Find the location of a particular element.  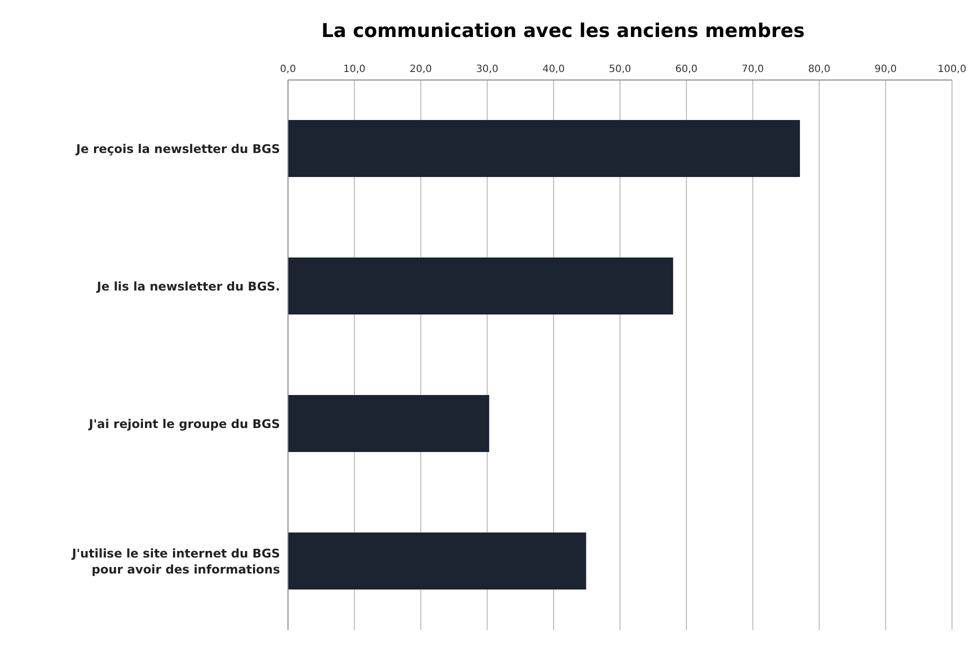

x-tick-label: 20,0 is located at coordinates (421, 69).